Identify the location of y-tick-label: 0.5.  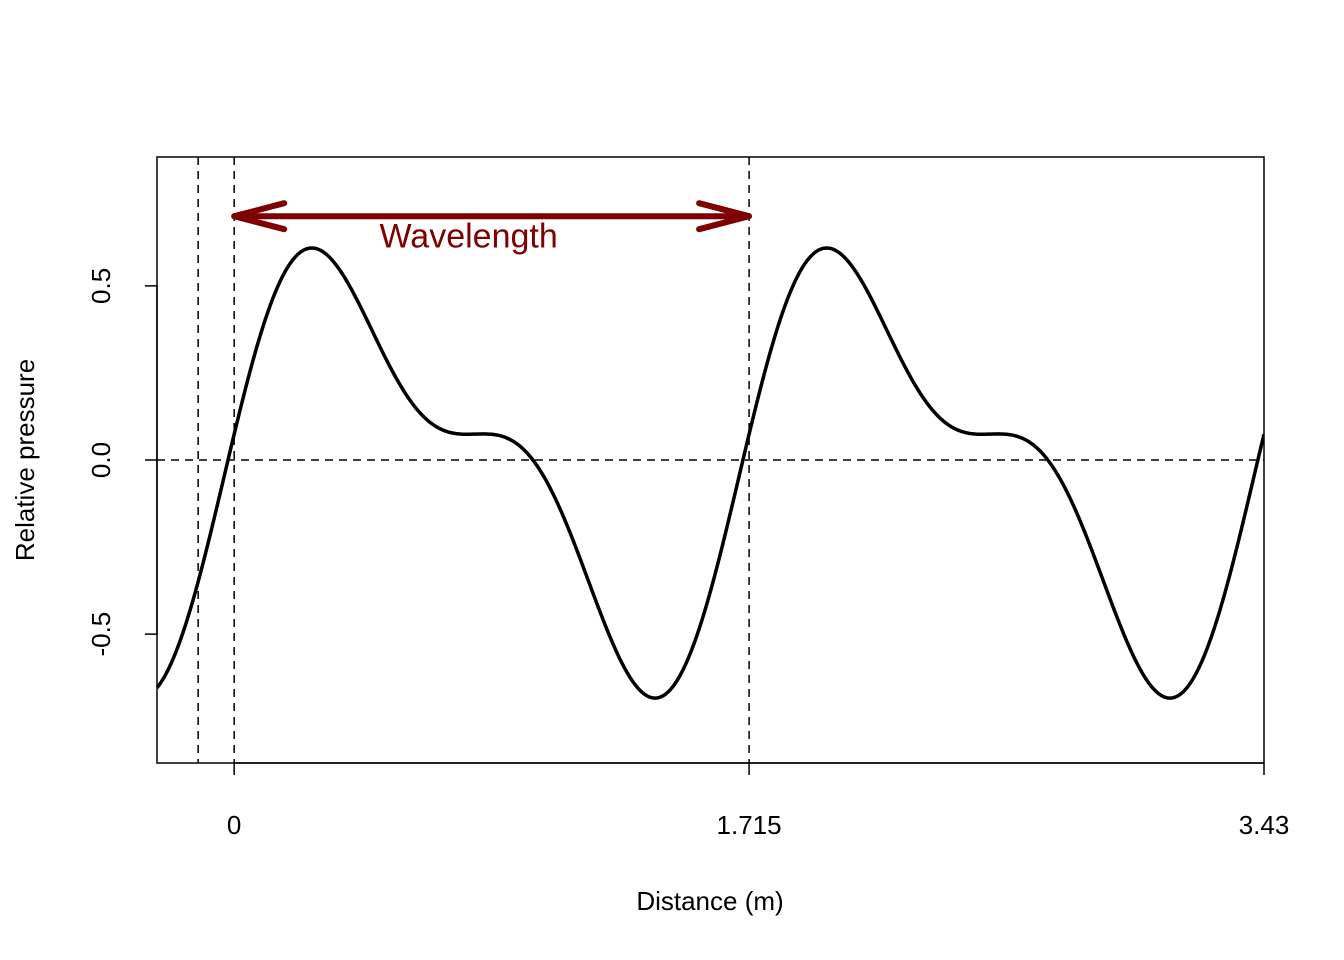
(101, 286).